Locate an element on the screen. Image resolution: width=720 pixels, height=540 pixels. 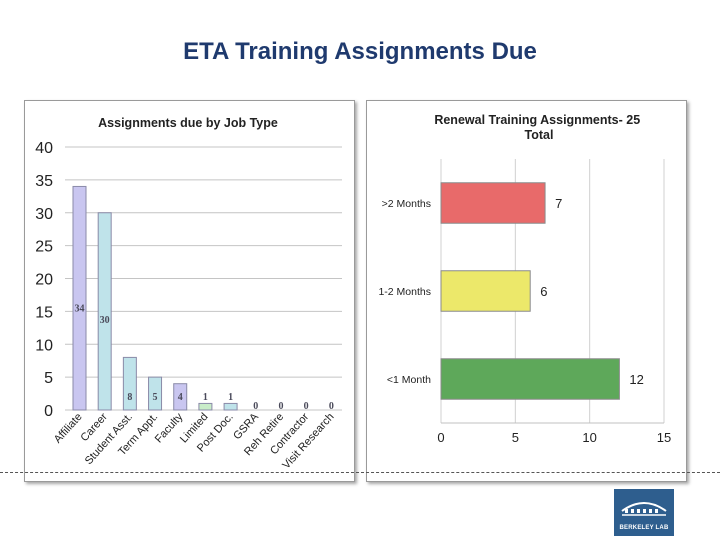
y-tick-label: 30 is located at coordinates (44, 214).